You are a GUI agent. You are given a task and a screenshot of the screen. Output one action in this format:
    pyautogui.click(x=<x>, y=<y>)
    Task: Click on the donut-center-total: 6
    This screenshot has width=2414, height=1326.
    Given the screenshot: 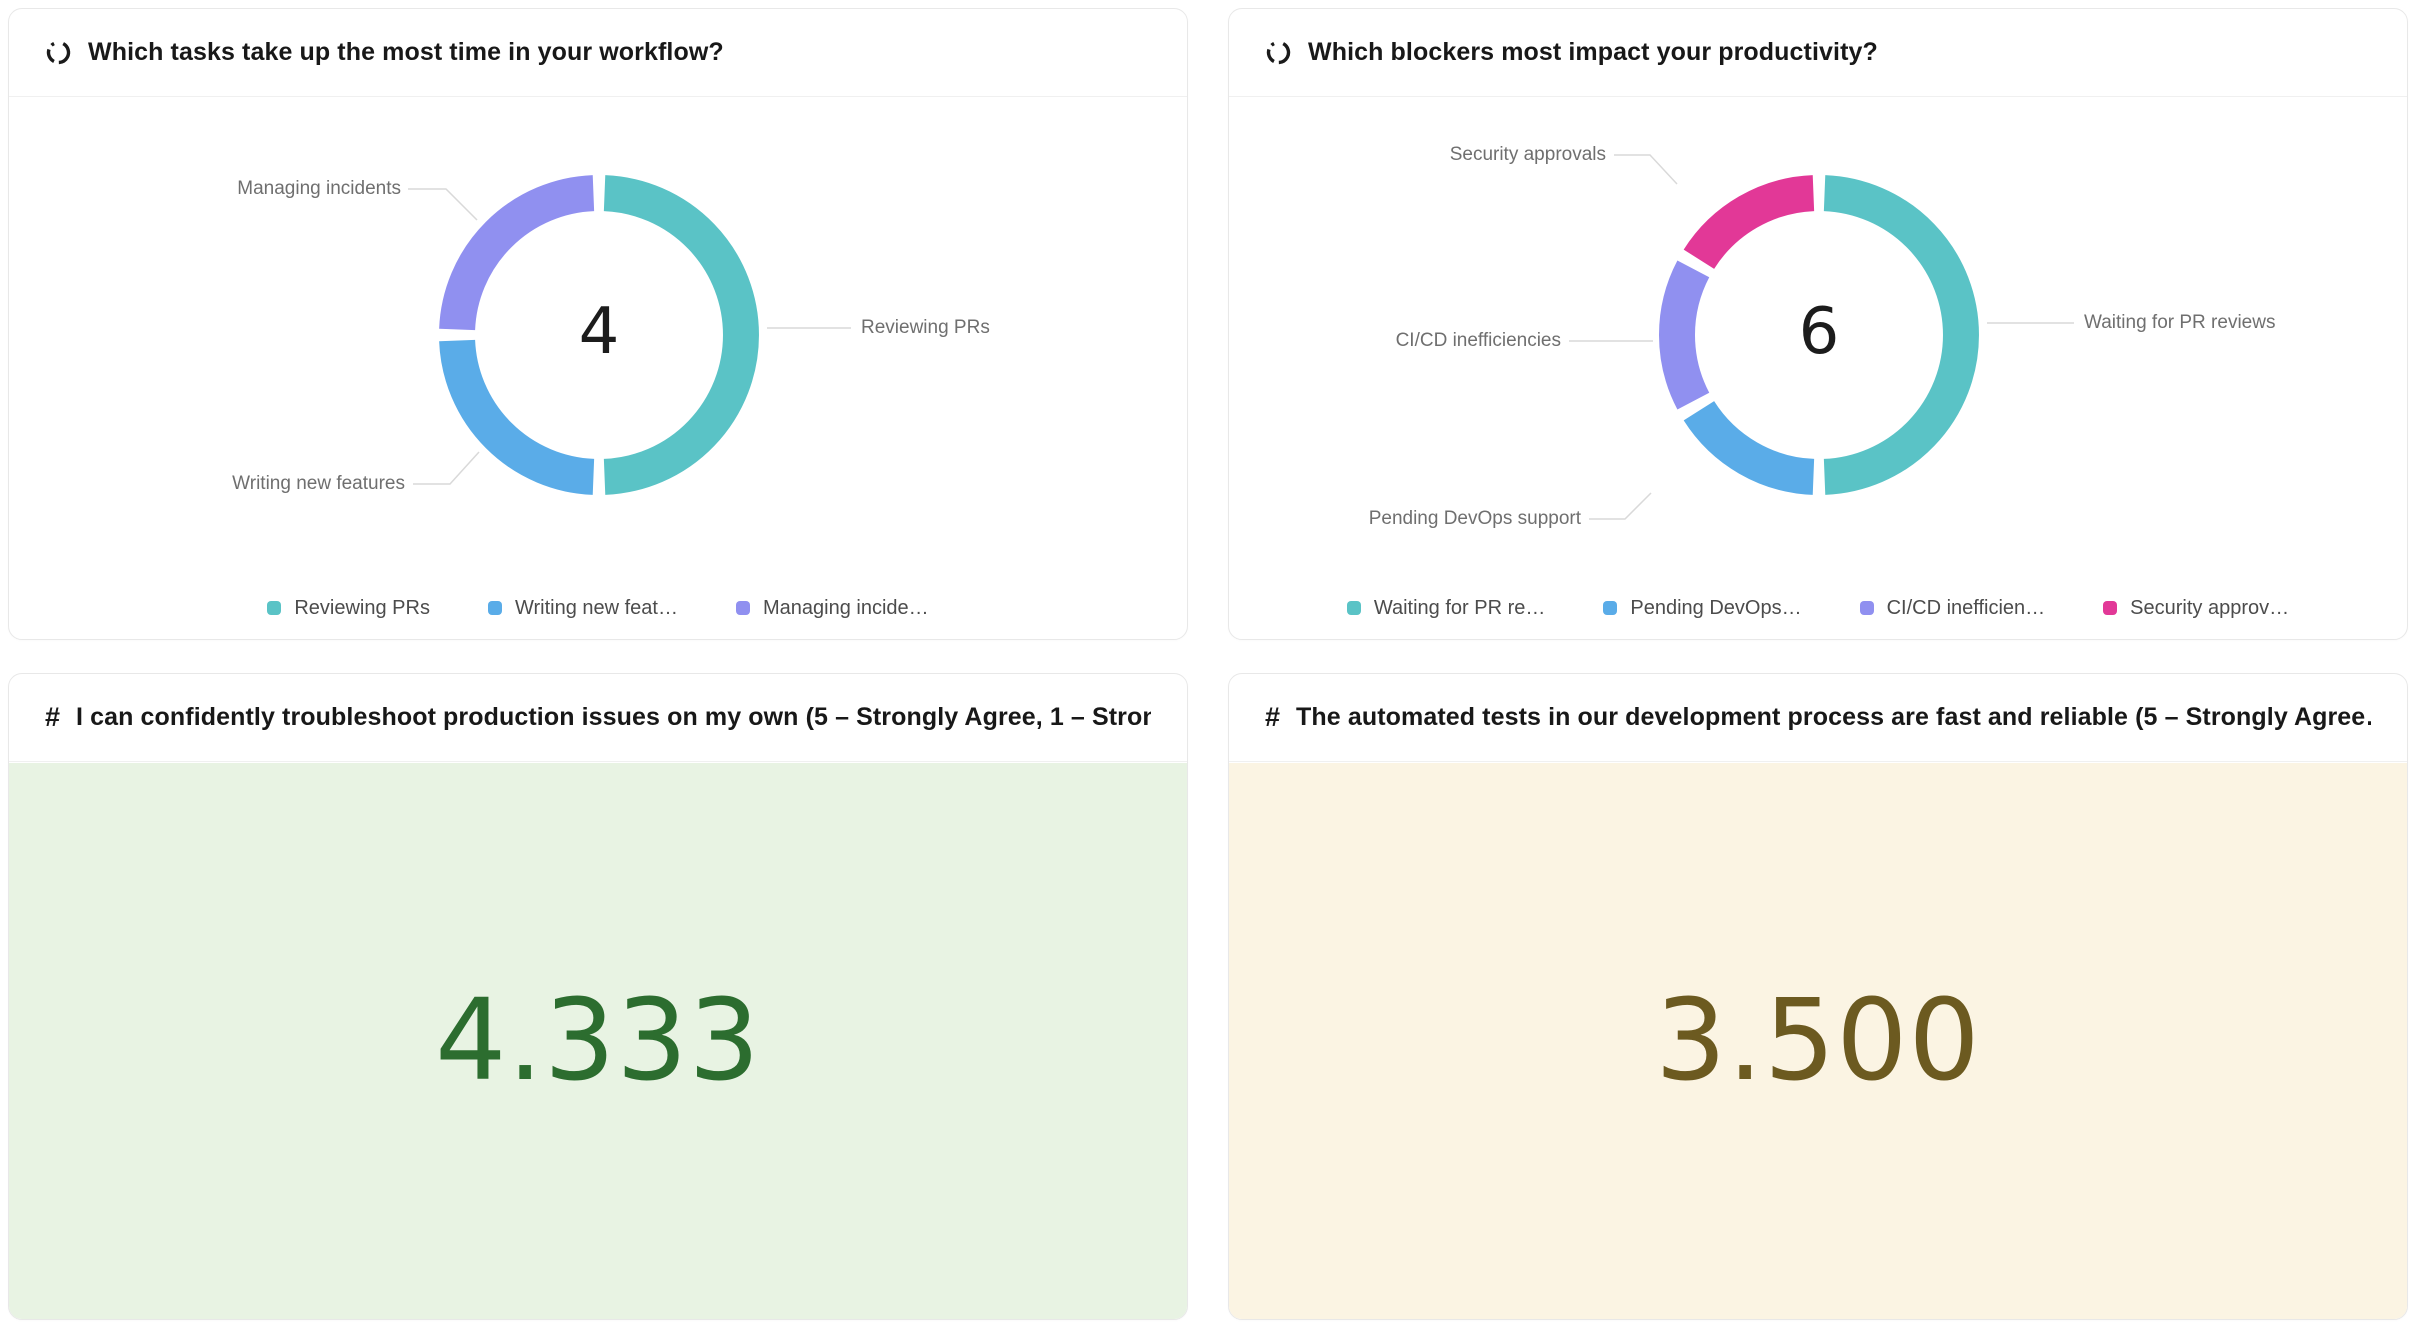 What is the action you would take?
    pyautogui.click(x=1819, y=332)
    